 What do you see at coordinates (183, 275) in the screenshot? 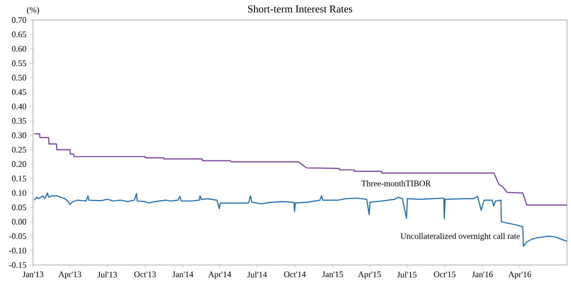
I see `x-tick-label: Jan'14` at bounding box center [183, 275].